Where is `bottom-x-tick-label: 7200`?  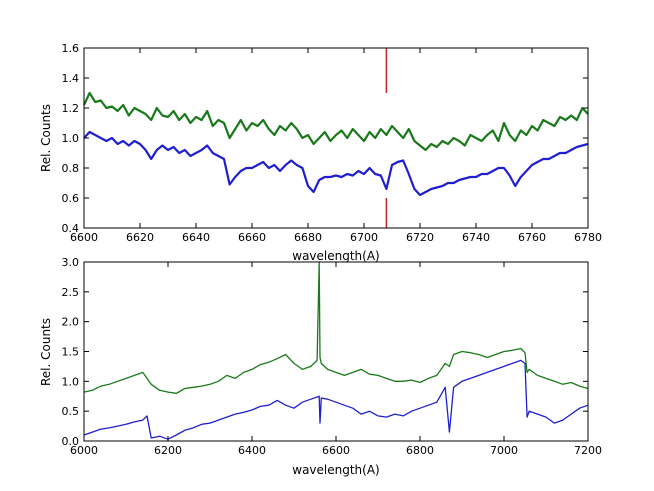
bottom-x-tick-label: 7200 is located at coordinates (588, 450).